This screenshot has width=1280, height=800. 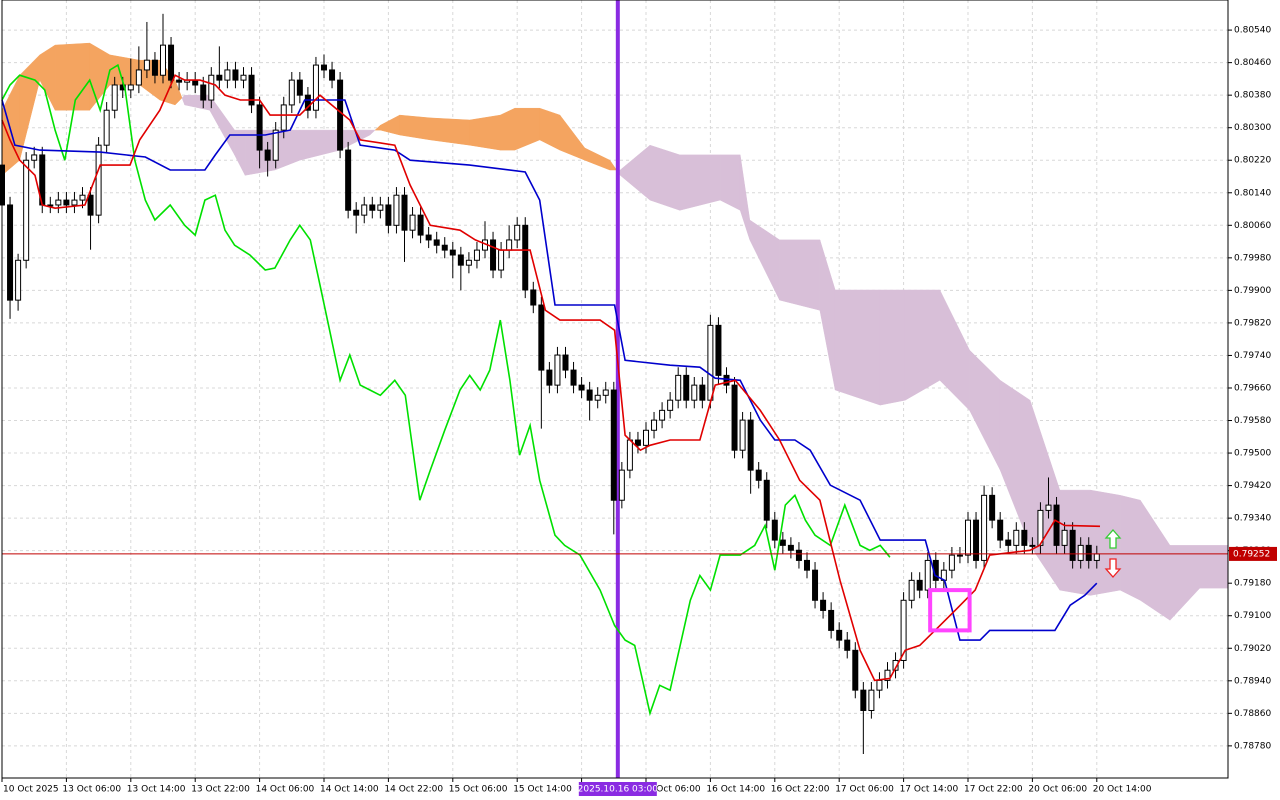 I want to click on y-tick-label: 0.78940, so click(x=1252, y=681).